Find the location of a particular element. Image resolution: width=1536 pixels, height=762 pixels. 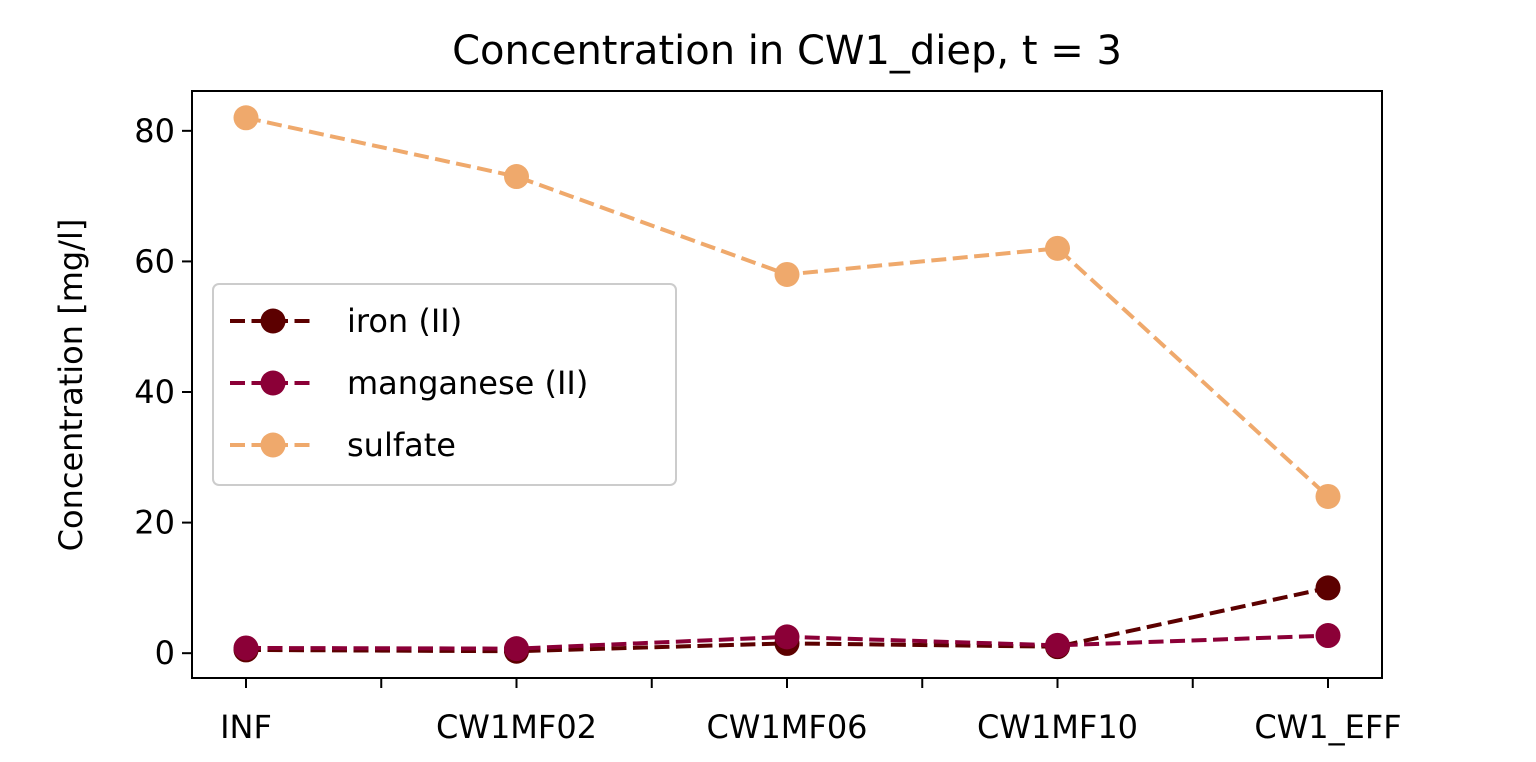

legend-label-1: manganese (II) is located at coordinates (467, 383).